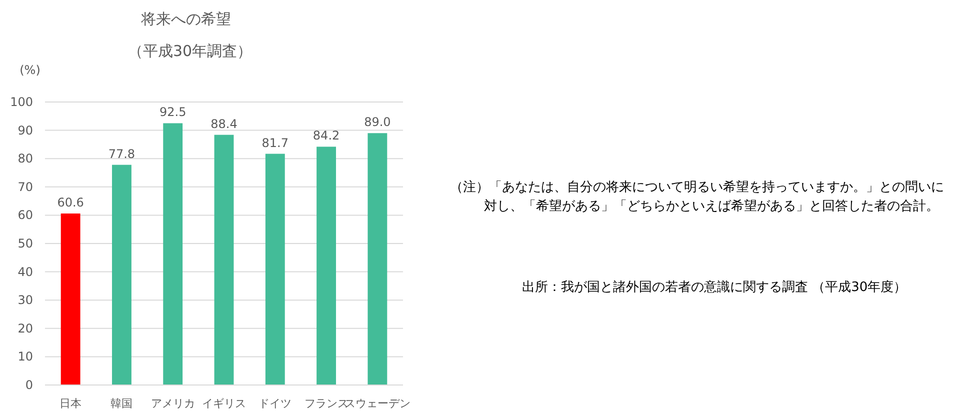  What do you see at coordinates (185, 19) in the screenshot?
I see `chart-title: 将来への希望` at bounding box center [185, 19].